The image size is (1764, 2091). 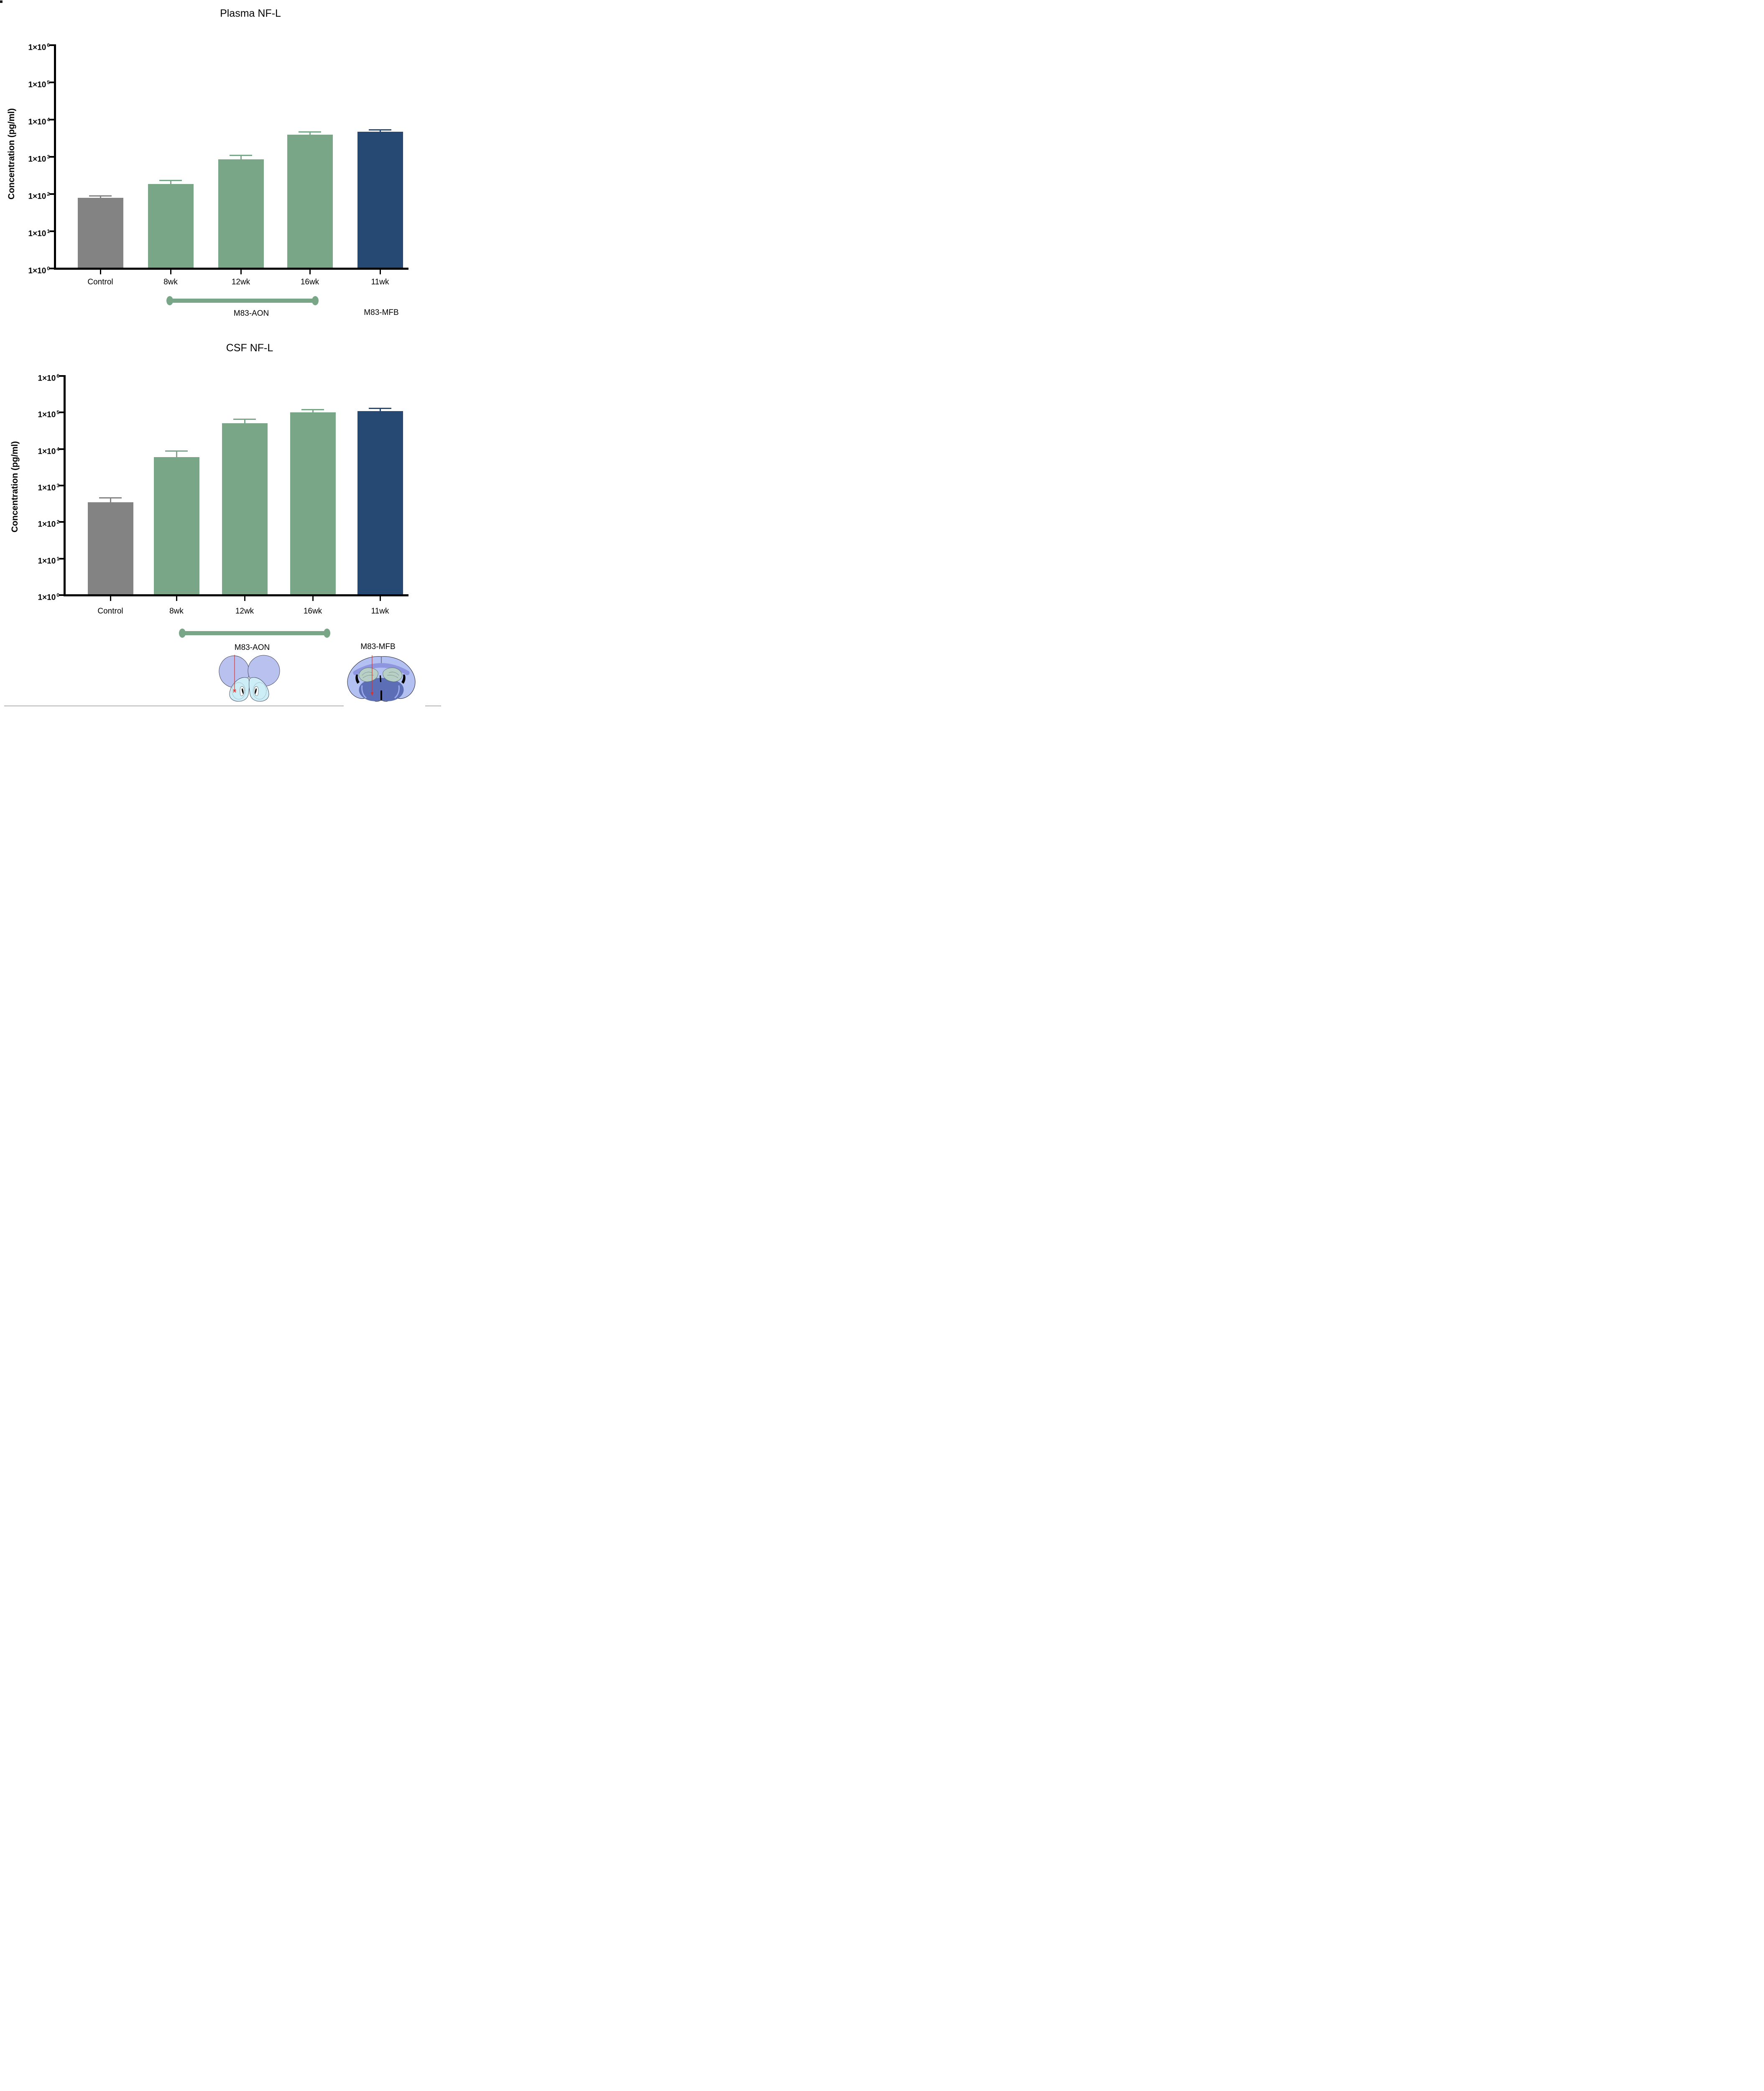 What do you see at coordinates (100, 282) in the screenshot?
I see `x-axis-category-label: Control` at bounding box center [100, 282].